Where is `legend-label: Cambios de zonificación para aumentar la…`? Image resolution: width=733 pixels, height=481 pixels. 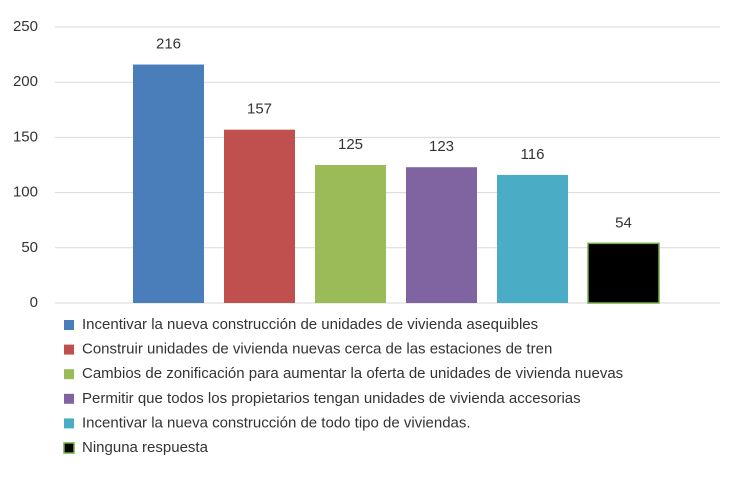 legend-label: Cambios de zonificación para aumentar la… is located at coordinates (352, 373).